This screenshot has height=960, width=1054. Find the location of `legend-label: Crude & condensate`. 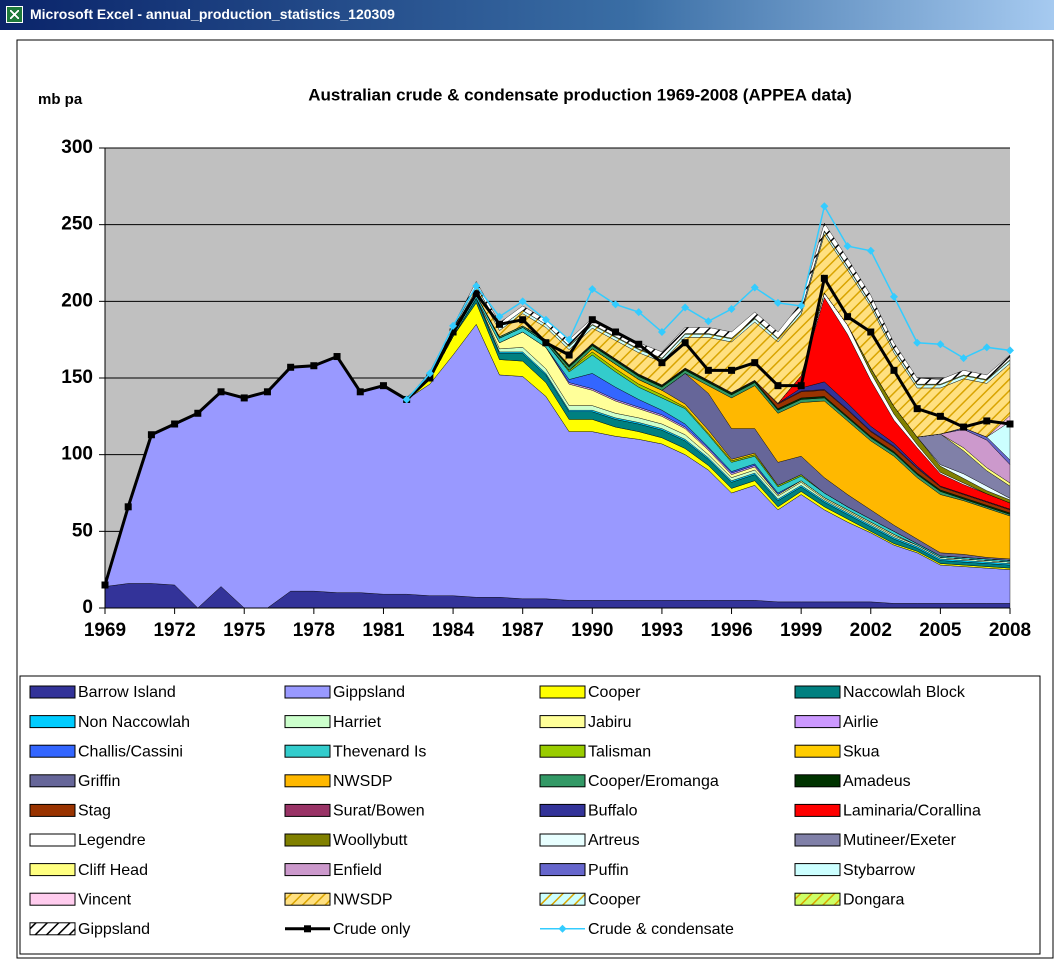

legend-label: Crude & condensate is located at coordinates (661, 929).